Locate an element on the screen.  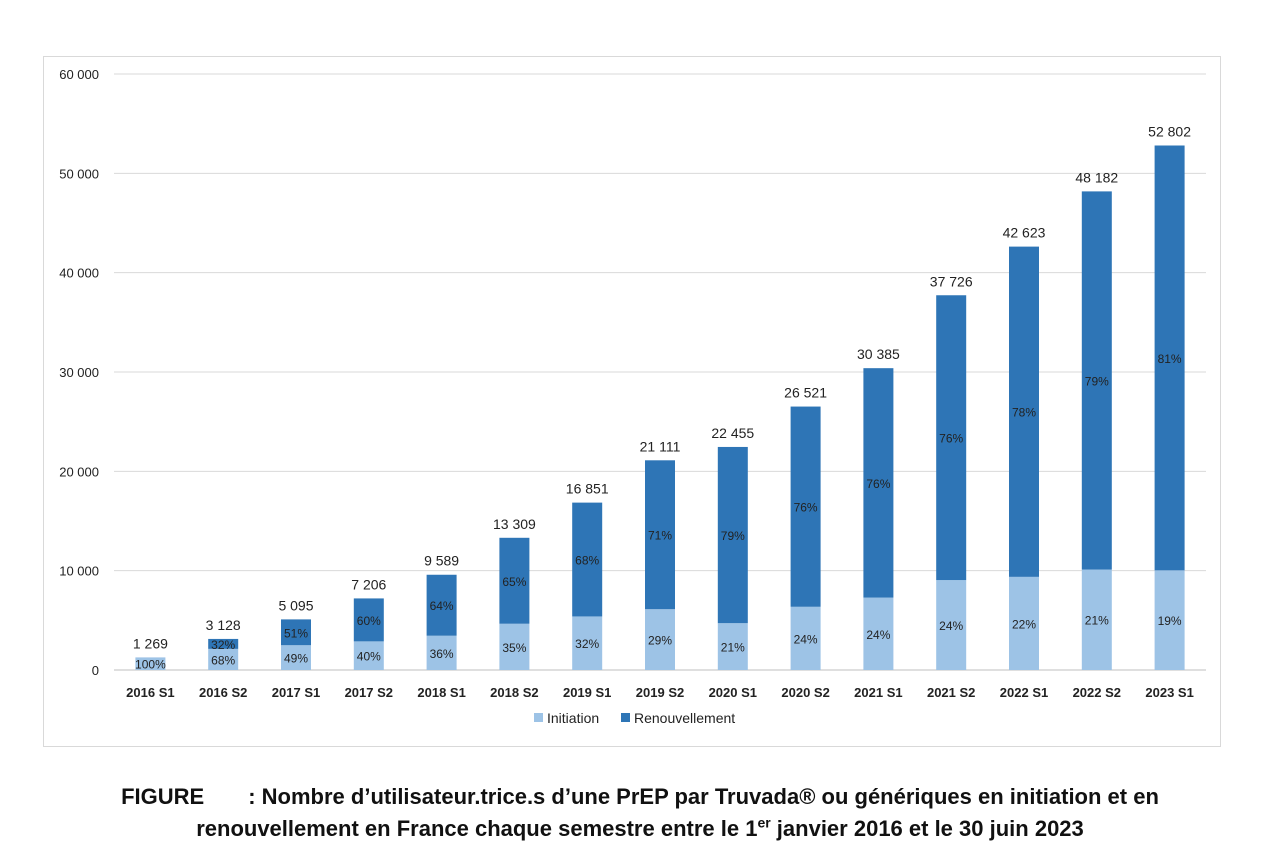
y-tick-label: 10 000 is located at coordinates (79, 571).